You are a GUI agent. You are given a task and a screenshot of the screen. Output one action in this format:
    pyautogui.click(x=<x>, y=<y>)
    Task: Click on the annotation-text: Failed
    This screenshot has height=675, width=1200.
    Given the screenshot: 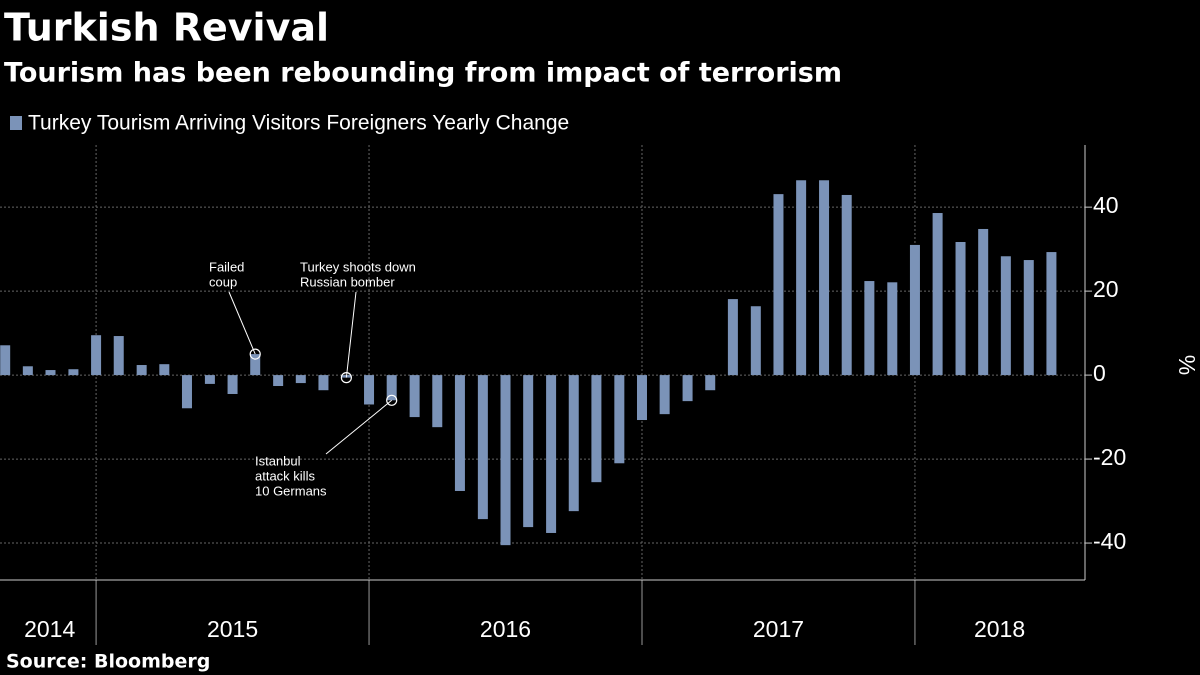 What is the action you would take?
    pyautogui.click(x=226, y=266)
    